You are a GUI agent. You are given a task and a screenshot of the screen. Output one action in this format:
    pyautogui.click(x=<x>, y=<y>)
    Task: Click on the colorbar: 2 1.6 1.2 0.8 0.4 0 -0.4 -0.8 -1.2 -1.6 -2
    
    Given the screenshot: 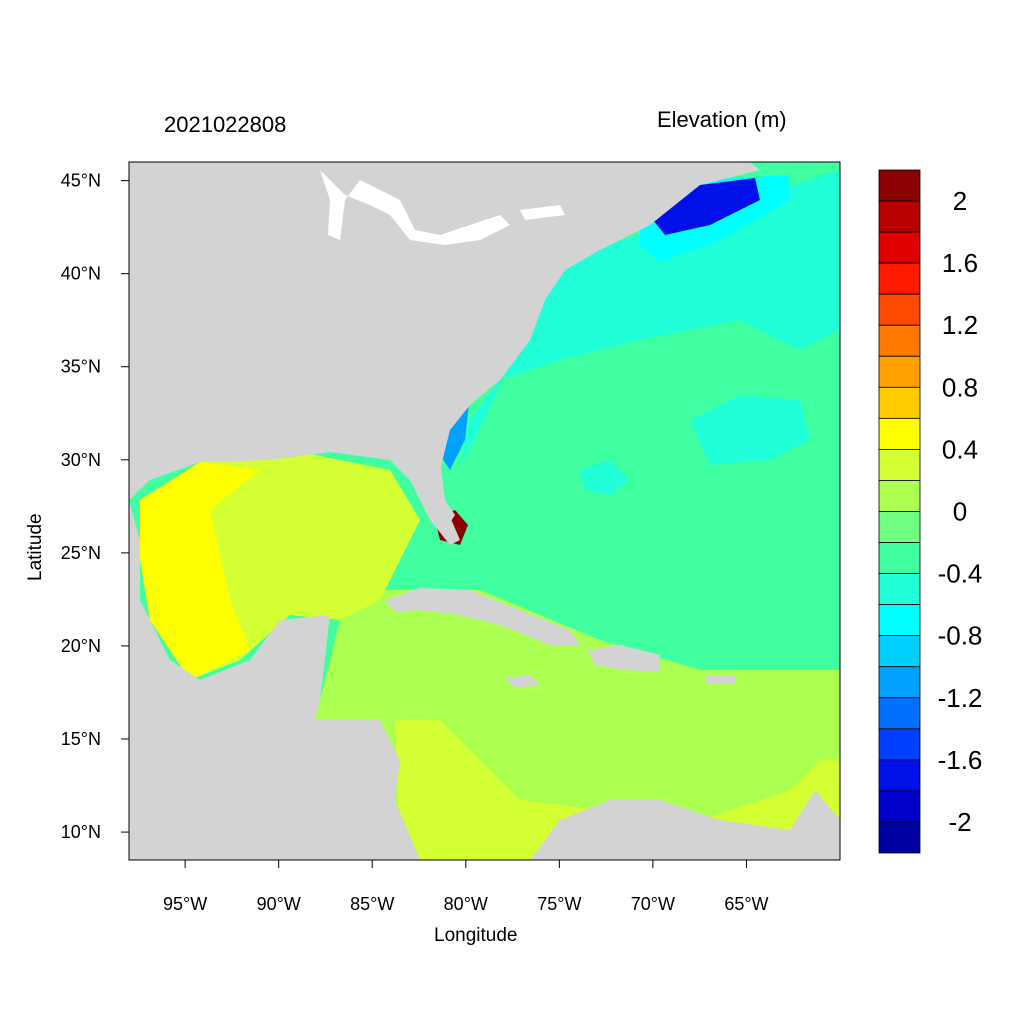 What is the action you would take?
    pyautogui.click(x=930, y=511)
    